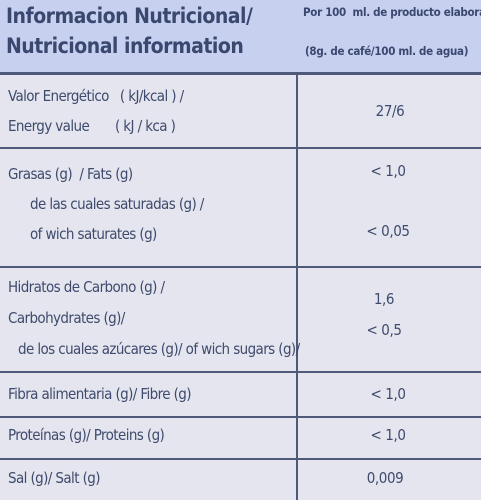 The height and width of the screenshot is (500, 481). What do you see at coordinates (96, 96) in the screenshot?
I see `row-label: Valor Energético ( kJ/kcal ) /` at bounding box center [96, 96].